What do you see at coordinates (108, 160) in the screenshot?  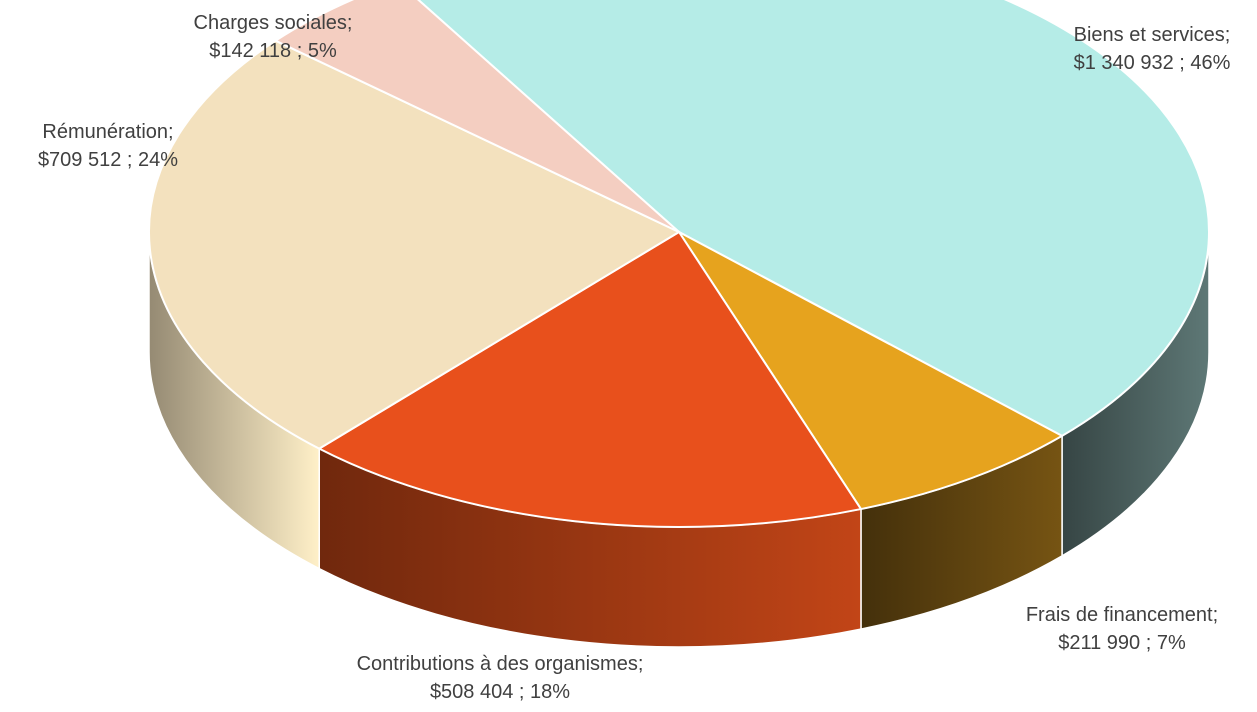 I see `data-label-value: $709 512 ; 24%` at bounding box center [108, 160].